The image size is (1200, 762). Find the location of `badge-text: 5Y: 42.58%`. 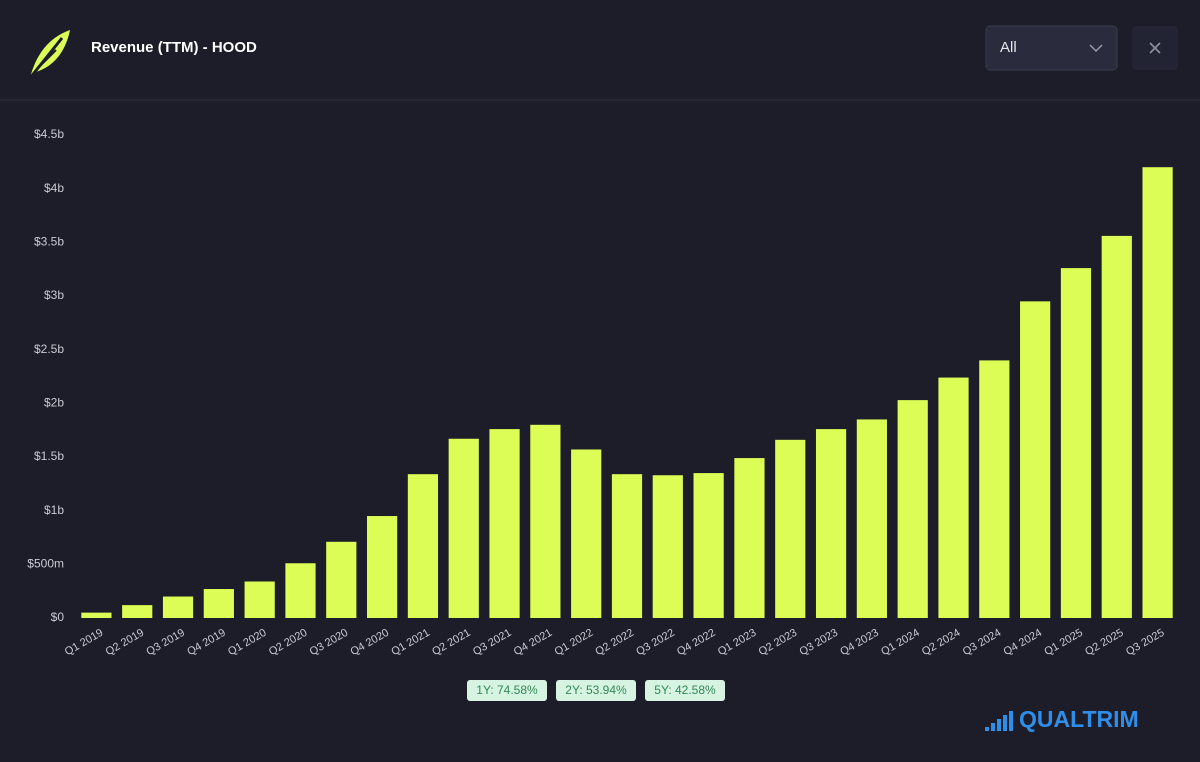

badge-text: 5Y: 42.58% is located at coordinates (685, 690).